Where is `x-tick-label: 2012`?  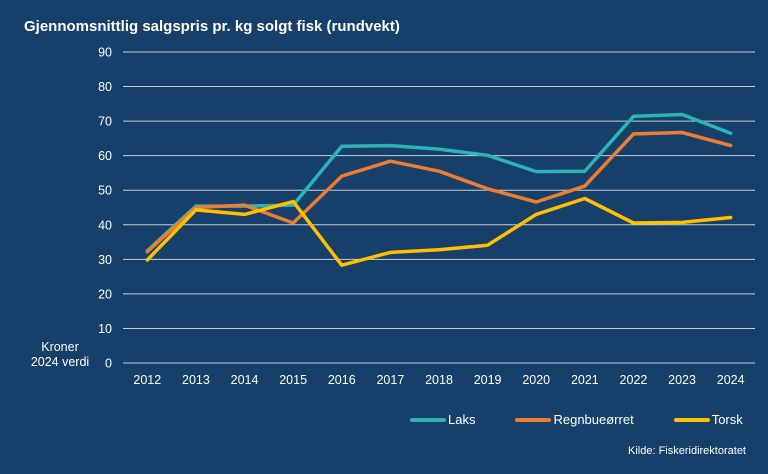
x-tick-label: 2012 is located at coordinates (147, 380).